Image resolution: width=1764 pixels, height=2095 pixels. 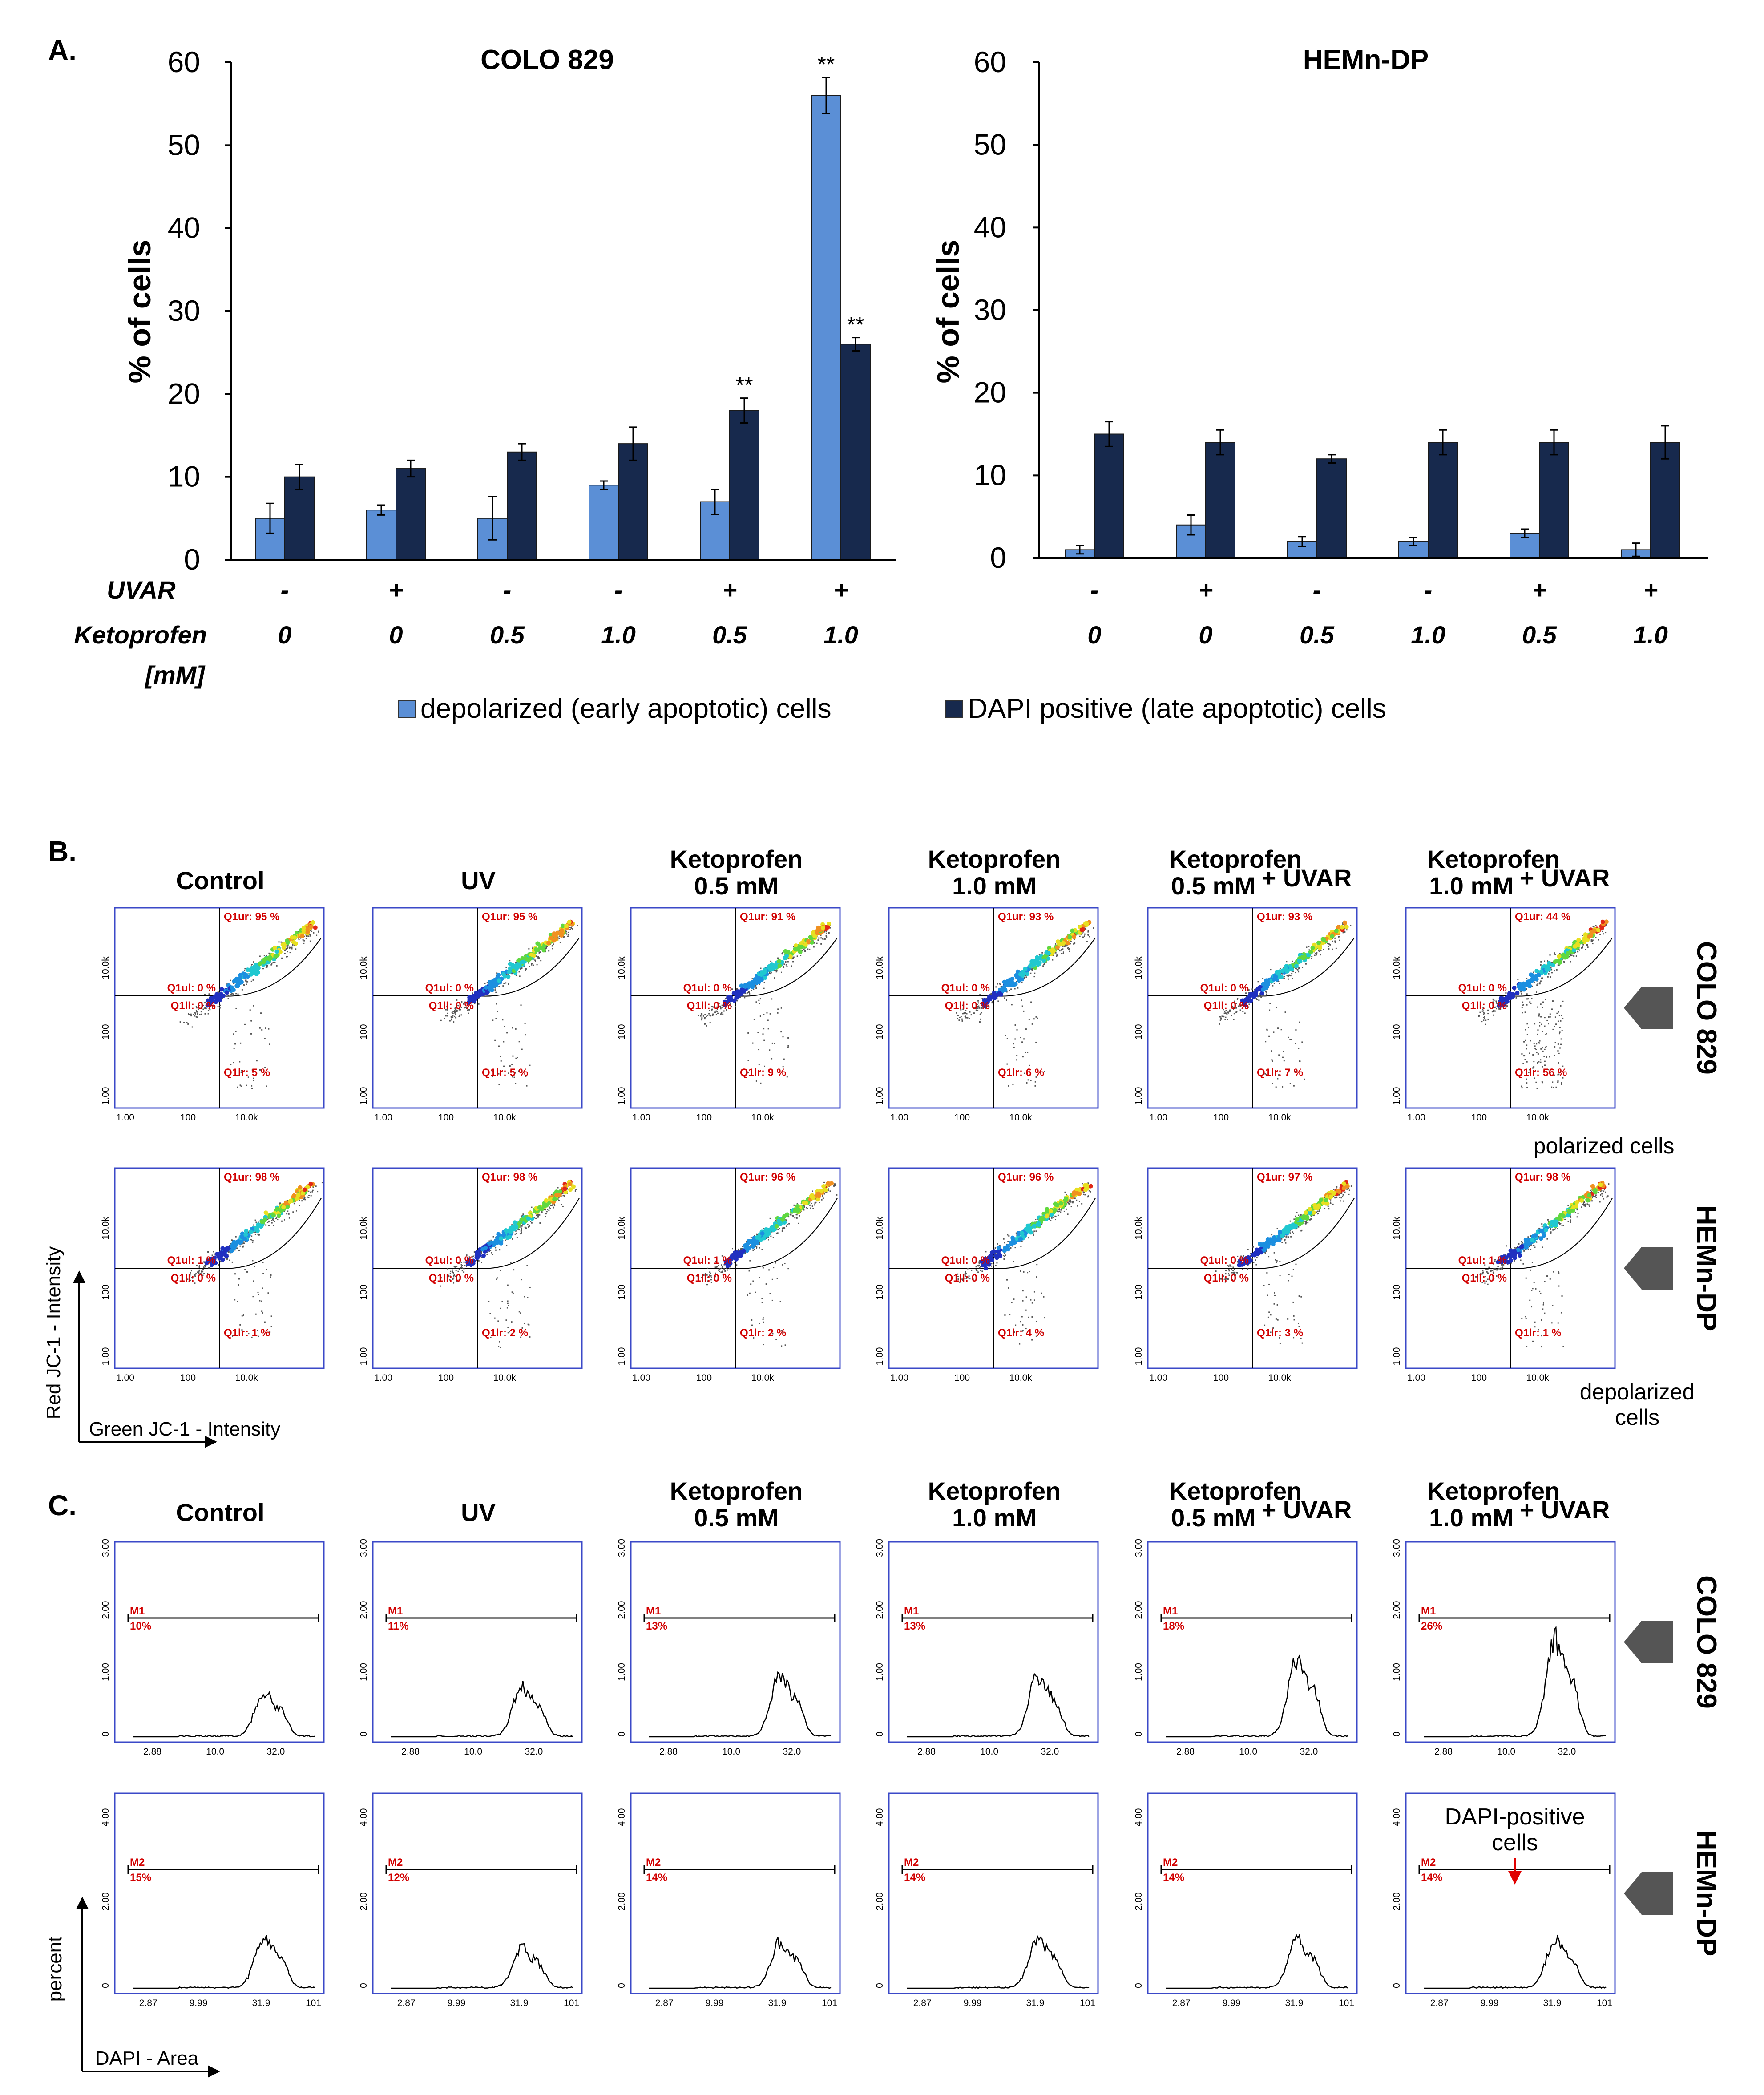 What do you see at coordinates (618, 590) in the screenshot?
I see `uvar-value: -` at bounding box center [618, 590].